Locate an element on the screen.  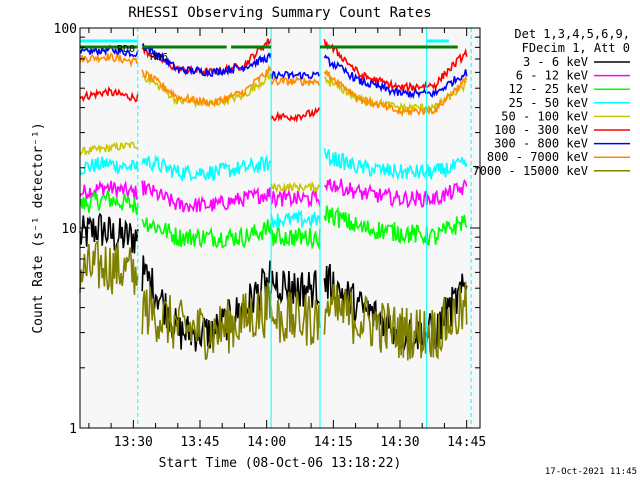
series-line-50-100-keV-seg2 is located at coordinates (295, 187).